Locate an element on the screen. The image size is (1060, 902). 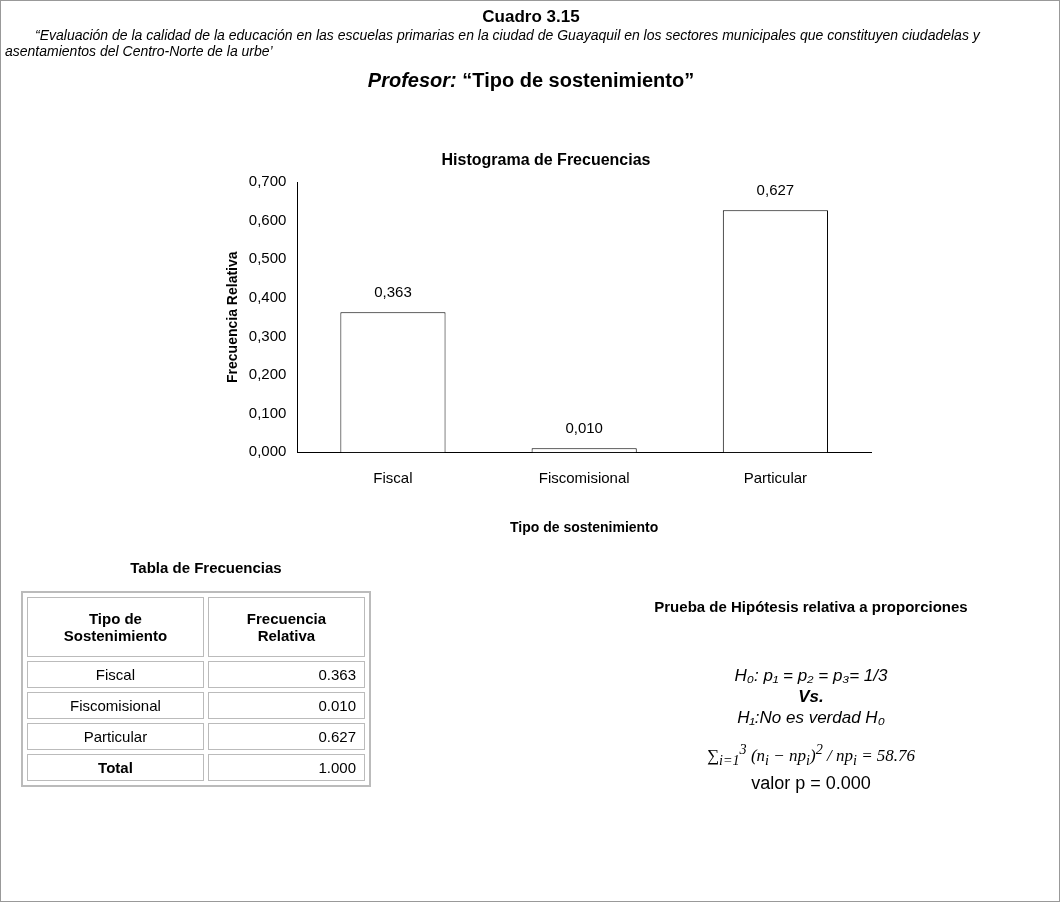
text: H₀: p₁ = p₂ = p₃= 1/3 is located at coordinates (811, 676).